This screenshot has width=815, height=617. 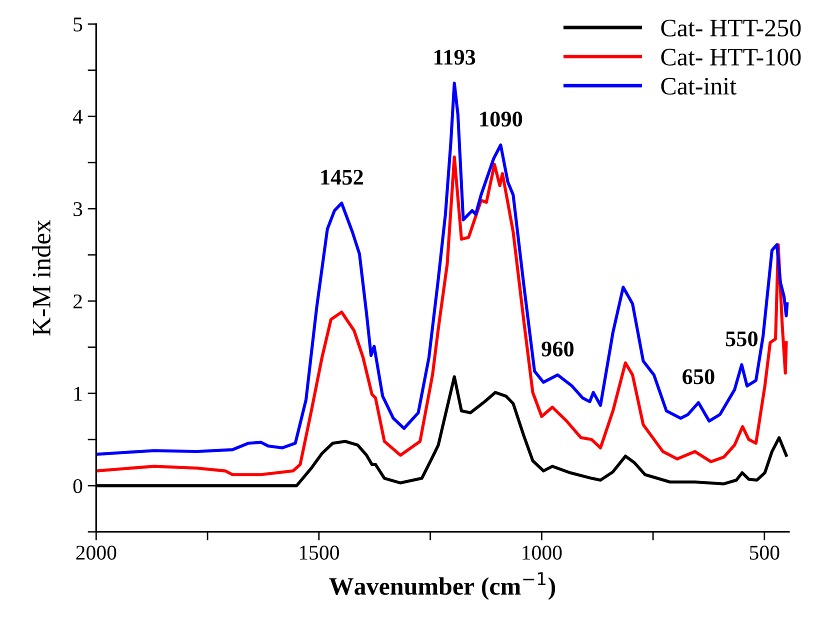 What do you see at coordinates (319, 553) in the screenshot?
I see `x-tick-label: 1500` at bounding box center [319, 553].